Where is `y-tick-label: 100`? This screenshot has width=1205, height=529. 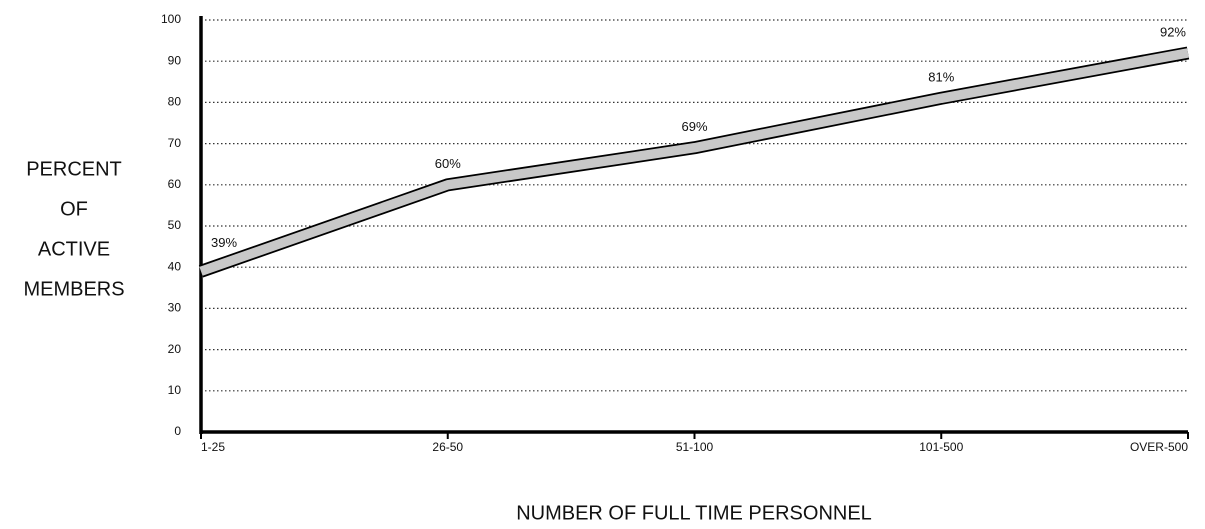
y-tick-label: 100 is located at coordinates (171, 19).